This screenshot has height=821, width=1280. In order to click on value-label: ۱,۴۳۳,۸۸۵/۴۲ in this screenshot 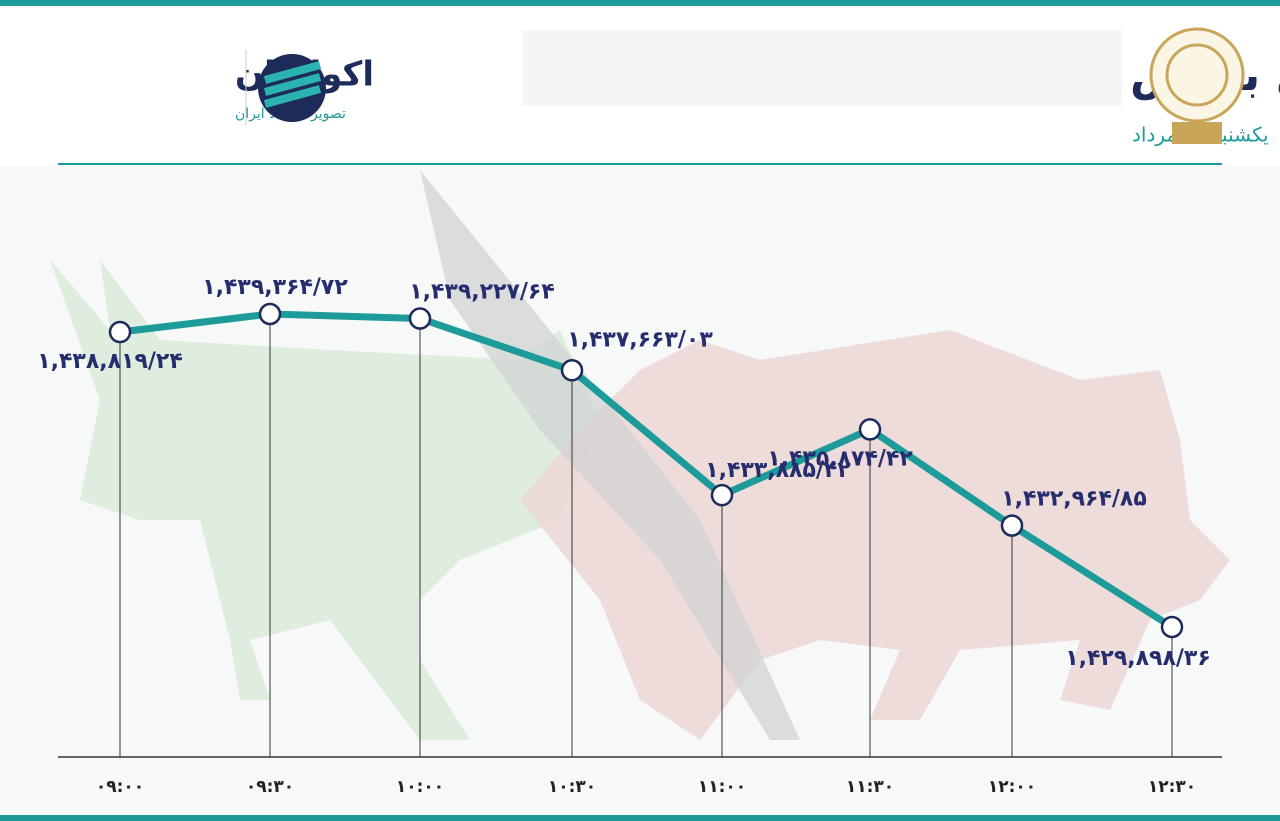, I will do `click(778, 470)`.